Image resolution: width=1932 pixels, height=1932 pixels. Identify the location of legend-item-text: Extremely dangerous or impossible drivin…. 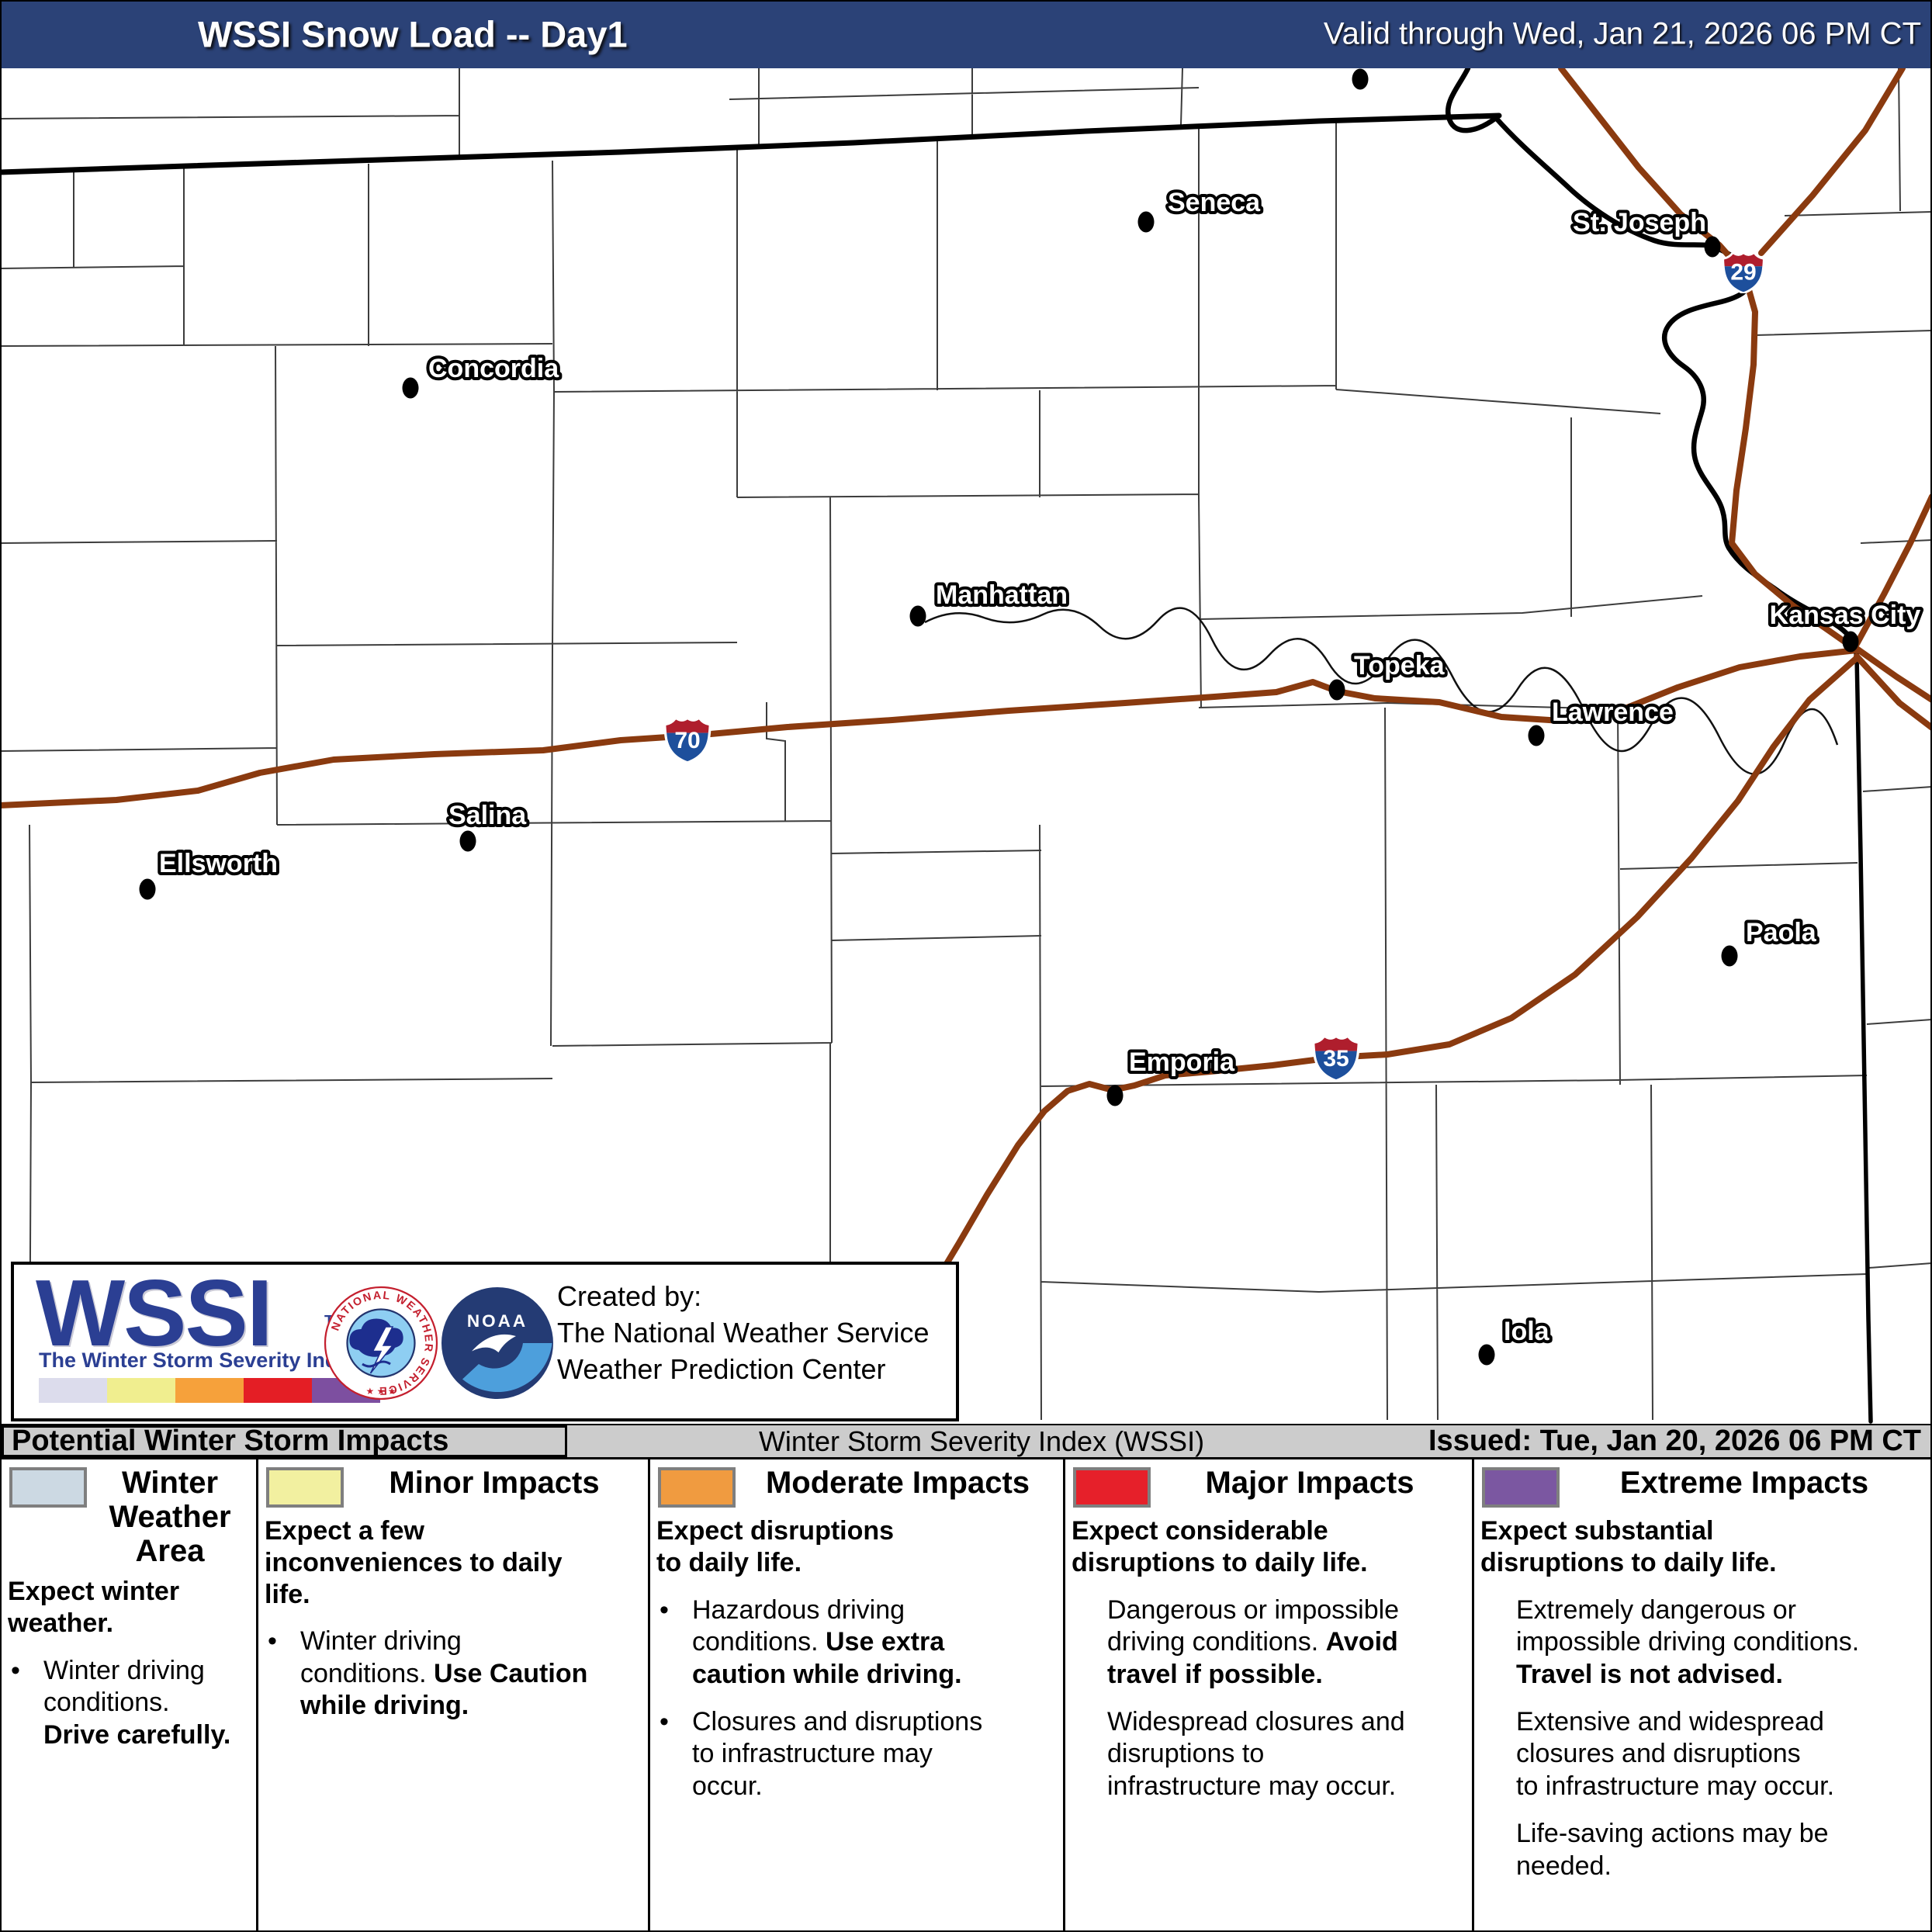
(1688, 1641).